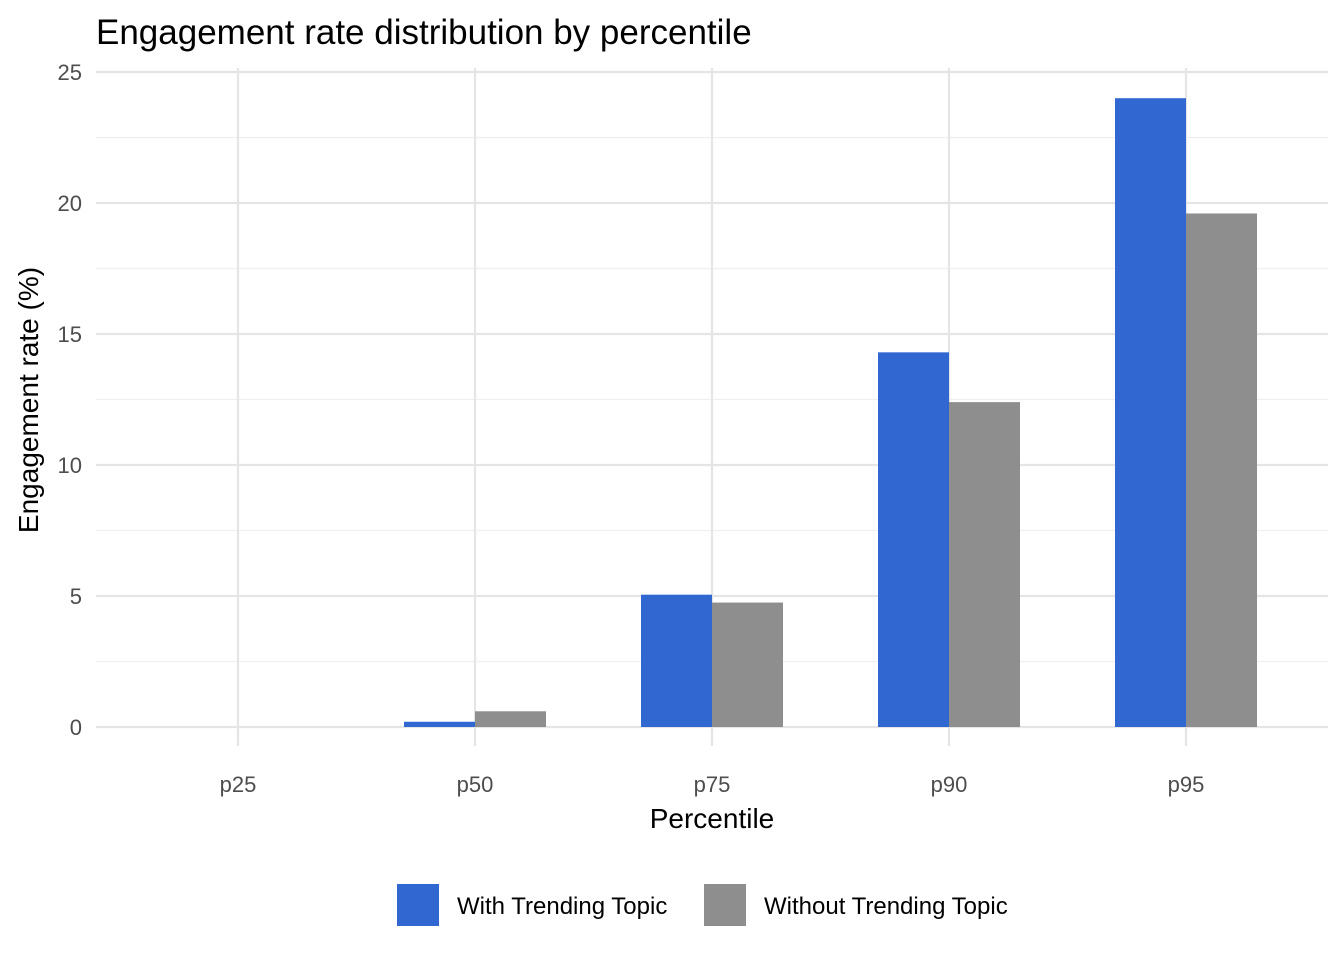  What do you see at coordinates (510, 719) in the screenshot?
I see `bar-without-trending-topic-p50` at bounding box center [510, 719].